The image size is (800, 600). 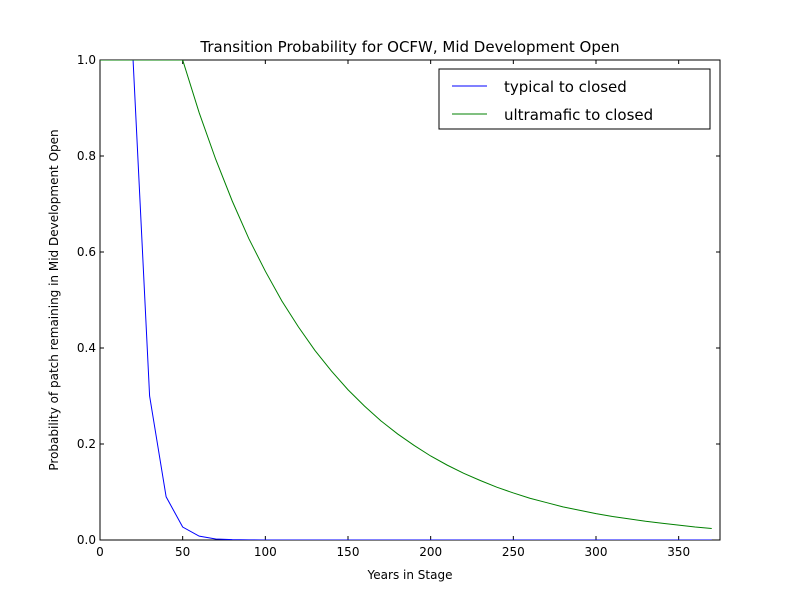 I want to click on legend-box, so click(x=574, y=99).